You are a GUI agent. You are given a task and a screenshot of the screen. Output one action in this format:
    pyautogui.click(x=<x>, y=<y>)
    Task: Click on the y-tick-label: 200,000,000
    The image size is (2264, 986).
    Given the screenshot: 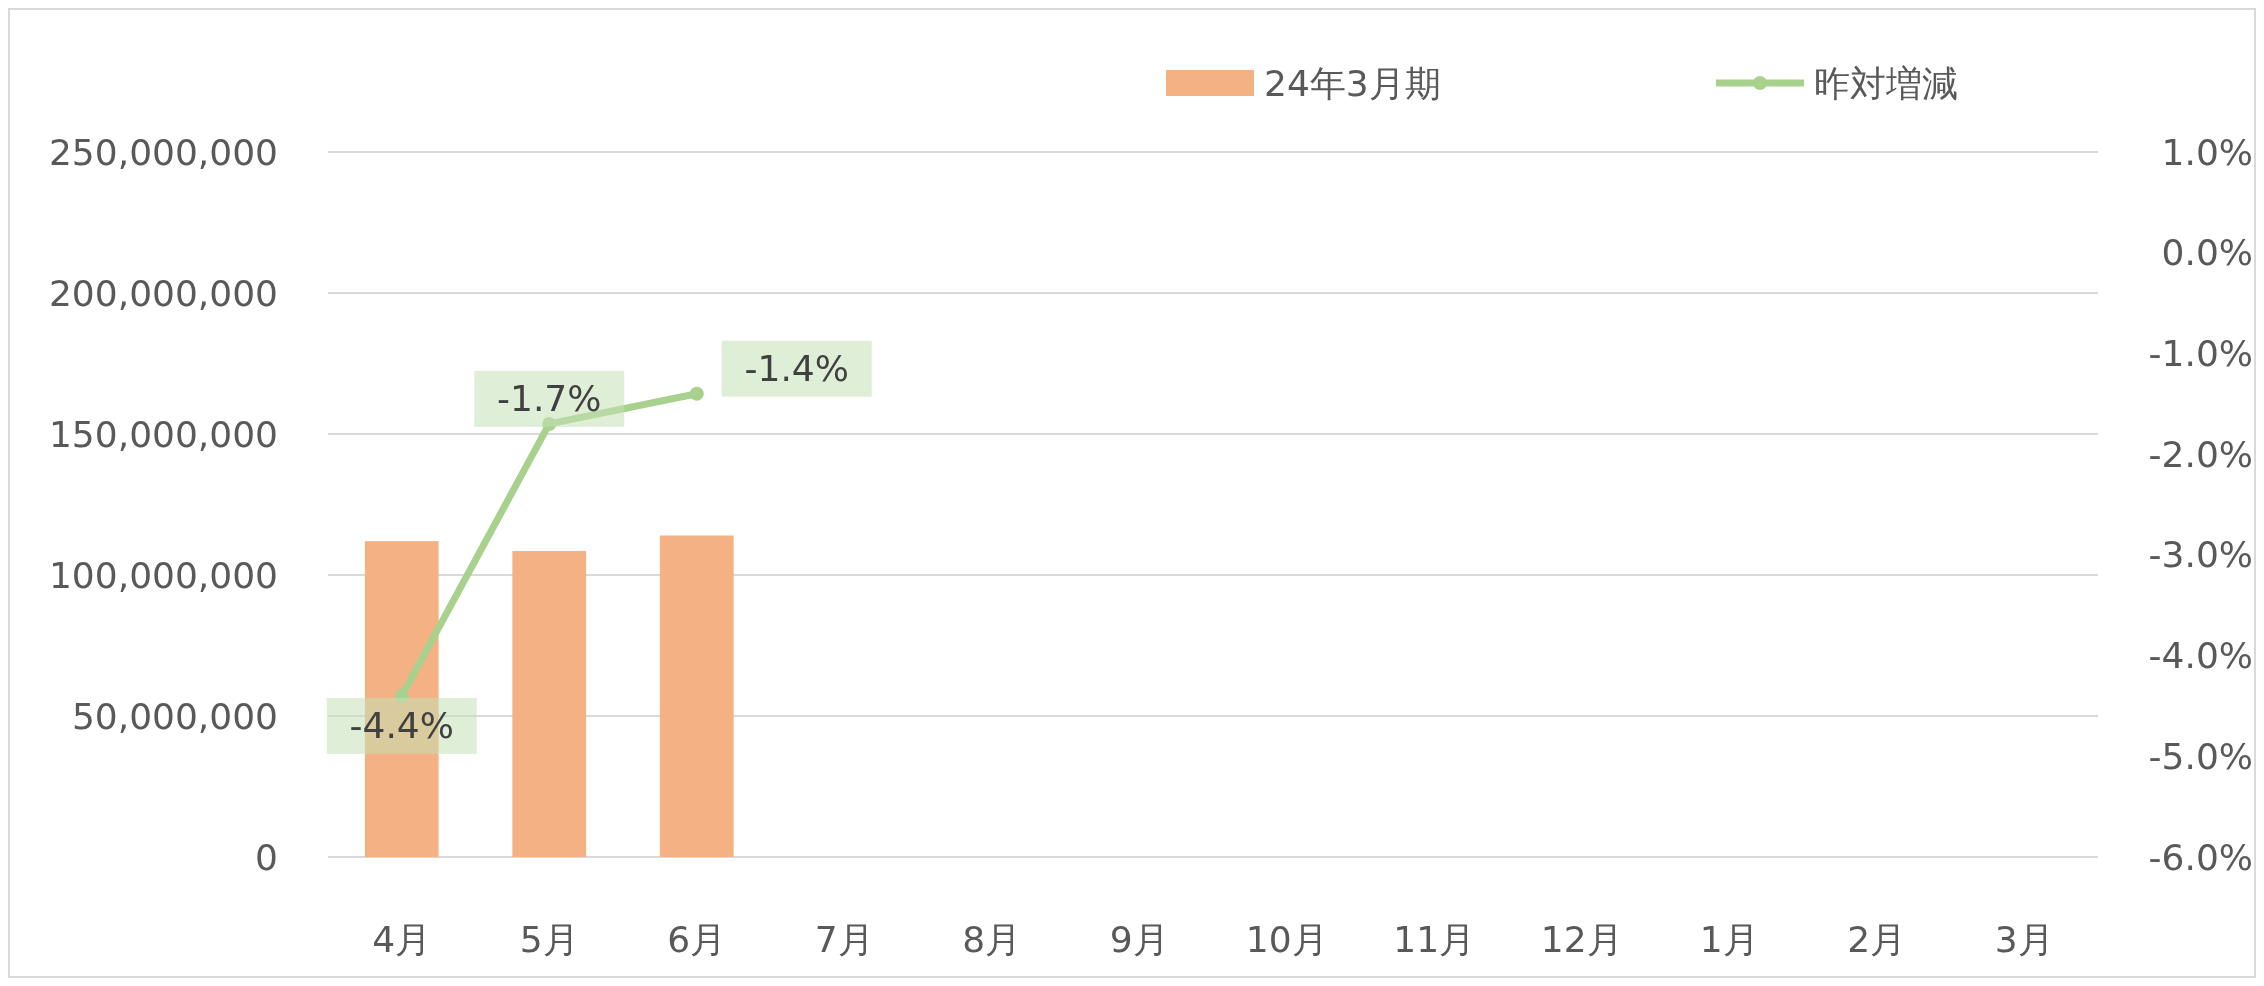 What is the action you would take?
    pyautogui.click(x=163, y=293)
    